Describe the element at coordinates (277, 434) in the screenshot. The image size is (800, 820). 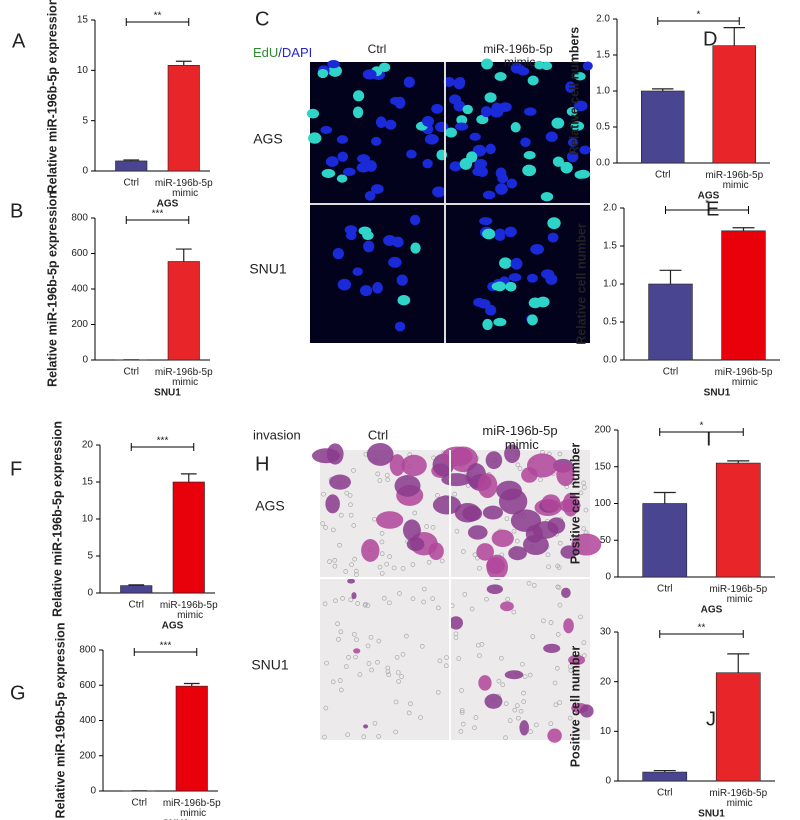
I see `corner-label: invasion` at that location.